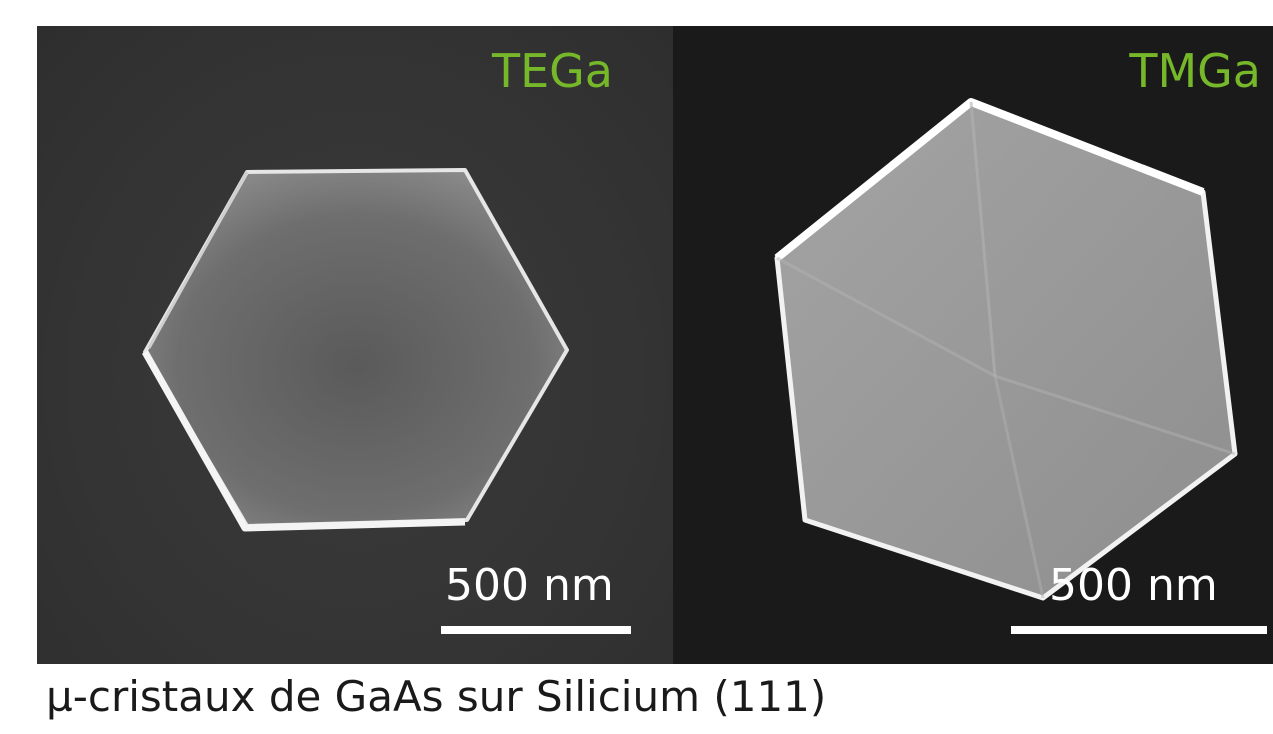  Describe the element at coordinates (436, 696) in the screenshot. I see `figure-caption: µ-cristaux de GaAs sur Silicium (111)` at that location.